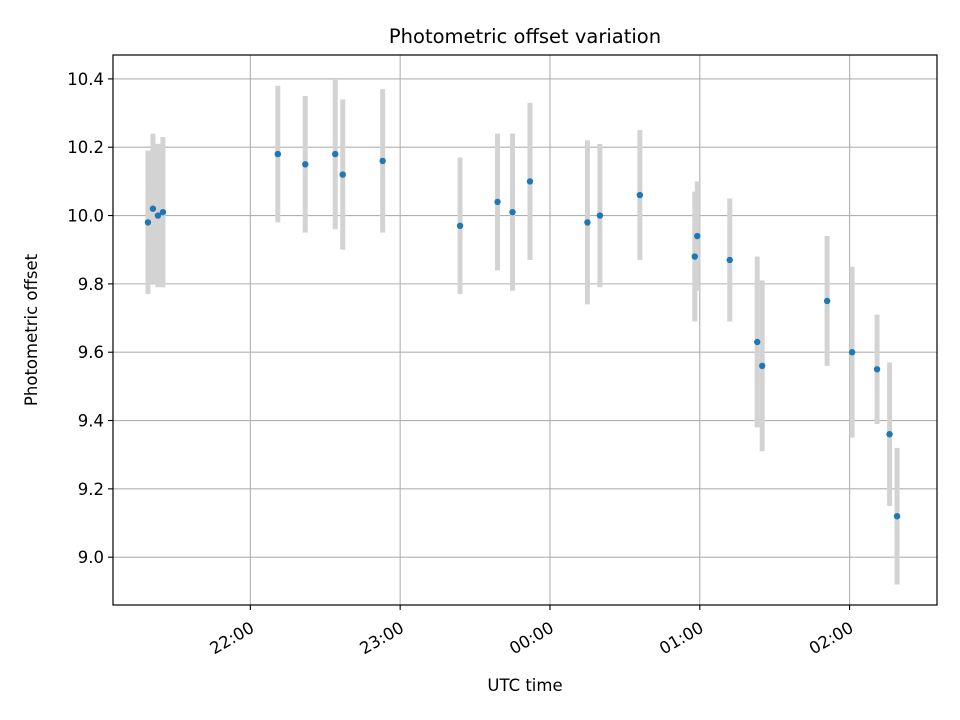 The image size is (960, 720). I want to click on y-tick-label: 10.4, so click(85, 79).